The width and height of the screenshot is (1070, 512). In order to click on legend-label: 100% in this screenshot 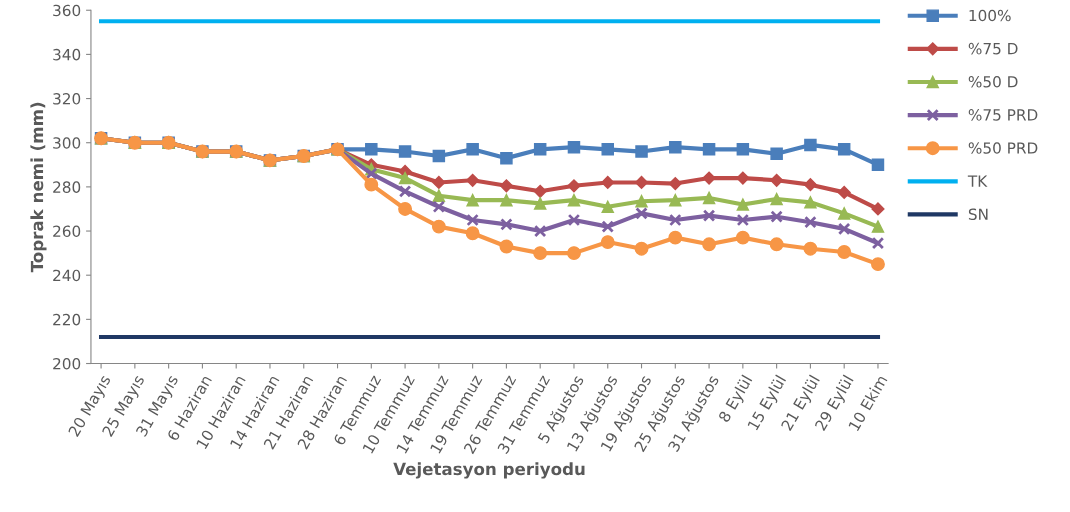, I will do `click(990, 15)`.